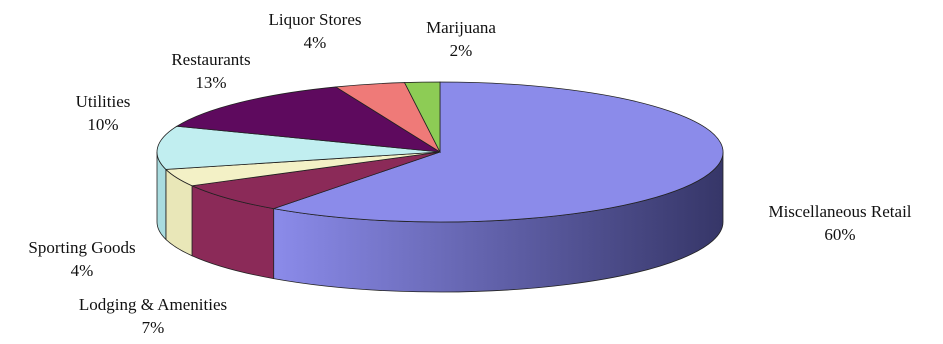 This screenshot has height=344, width=943. What do you see at coordinates (153, 327) in the screenshot?
I see `slice-value-label-1: 7%` at bounding box center [153, 327].